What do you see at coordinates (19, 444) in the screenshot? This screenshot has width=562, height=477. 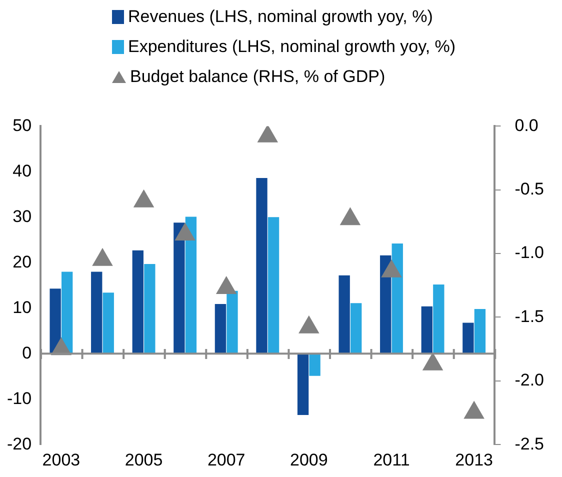 I see `y-tick-label: -20` at bounding box center [19, 444].